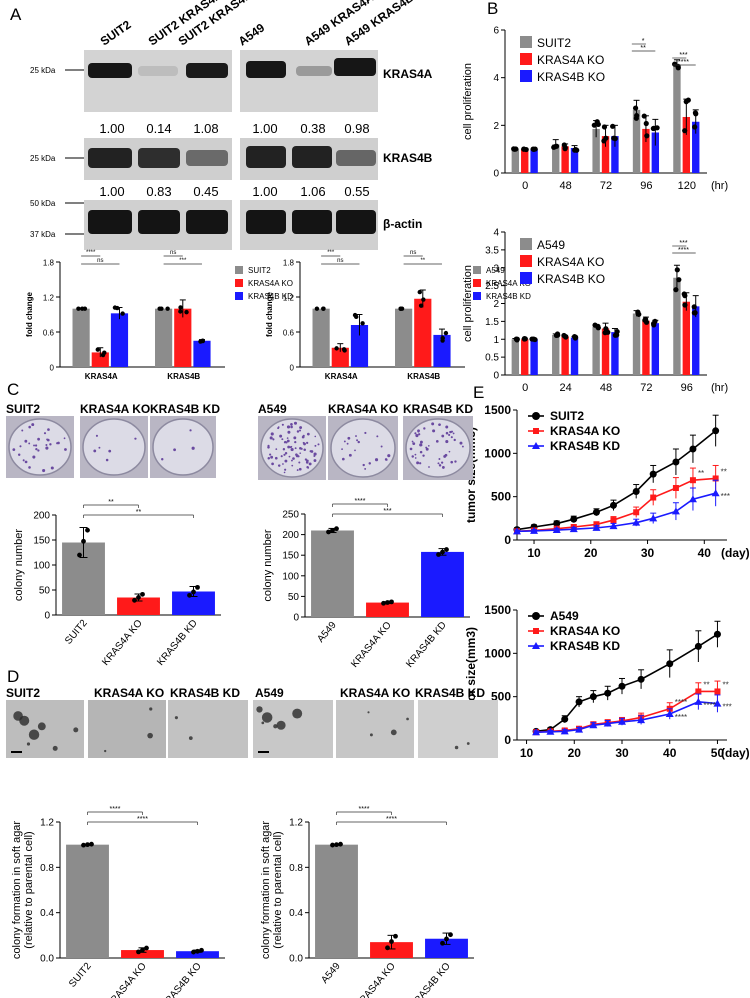  Describe the element at coordinates (290, 576) in the screenshot. I see `y-tick-label: 100` at that location.